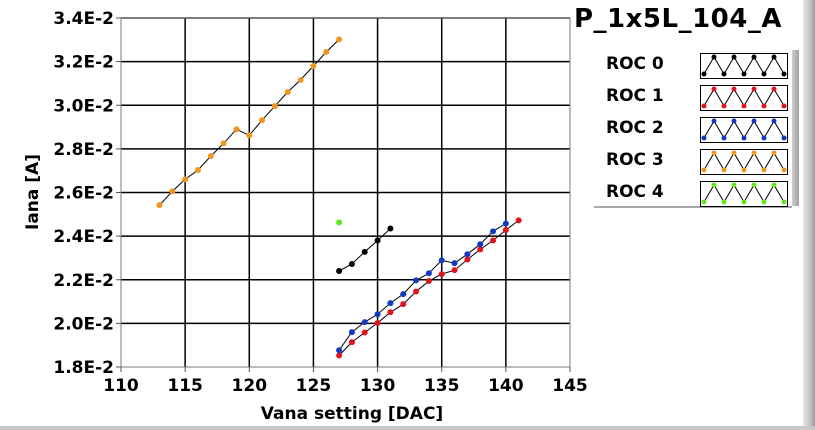 The height and width of the screenshot is (430, 815). Describe the element at coordinates (635, 96) in the screenshot. I see `legend-label: ROC 1` at that location.